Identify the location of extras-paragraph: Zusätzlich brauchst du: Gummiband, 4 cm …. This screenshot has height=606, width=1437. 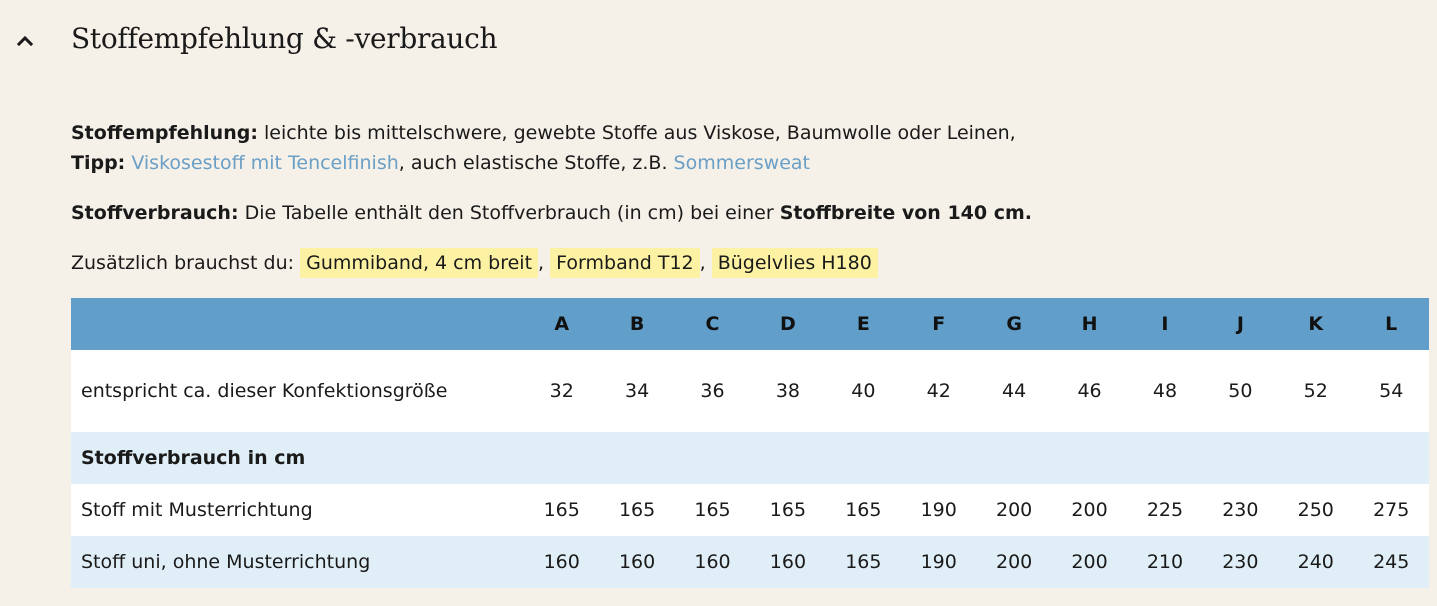
(750, 263).